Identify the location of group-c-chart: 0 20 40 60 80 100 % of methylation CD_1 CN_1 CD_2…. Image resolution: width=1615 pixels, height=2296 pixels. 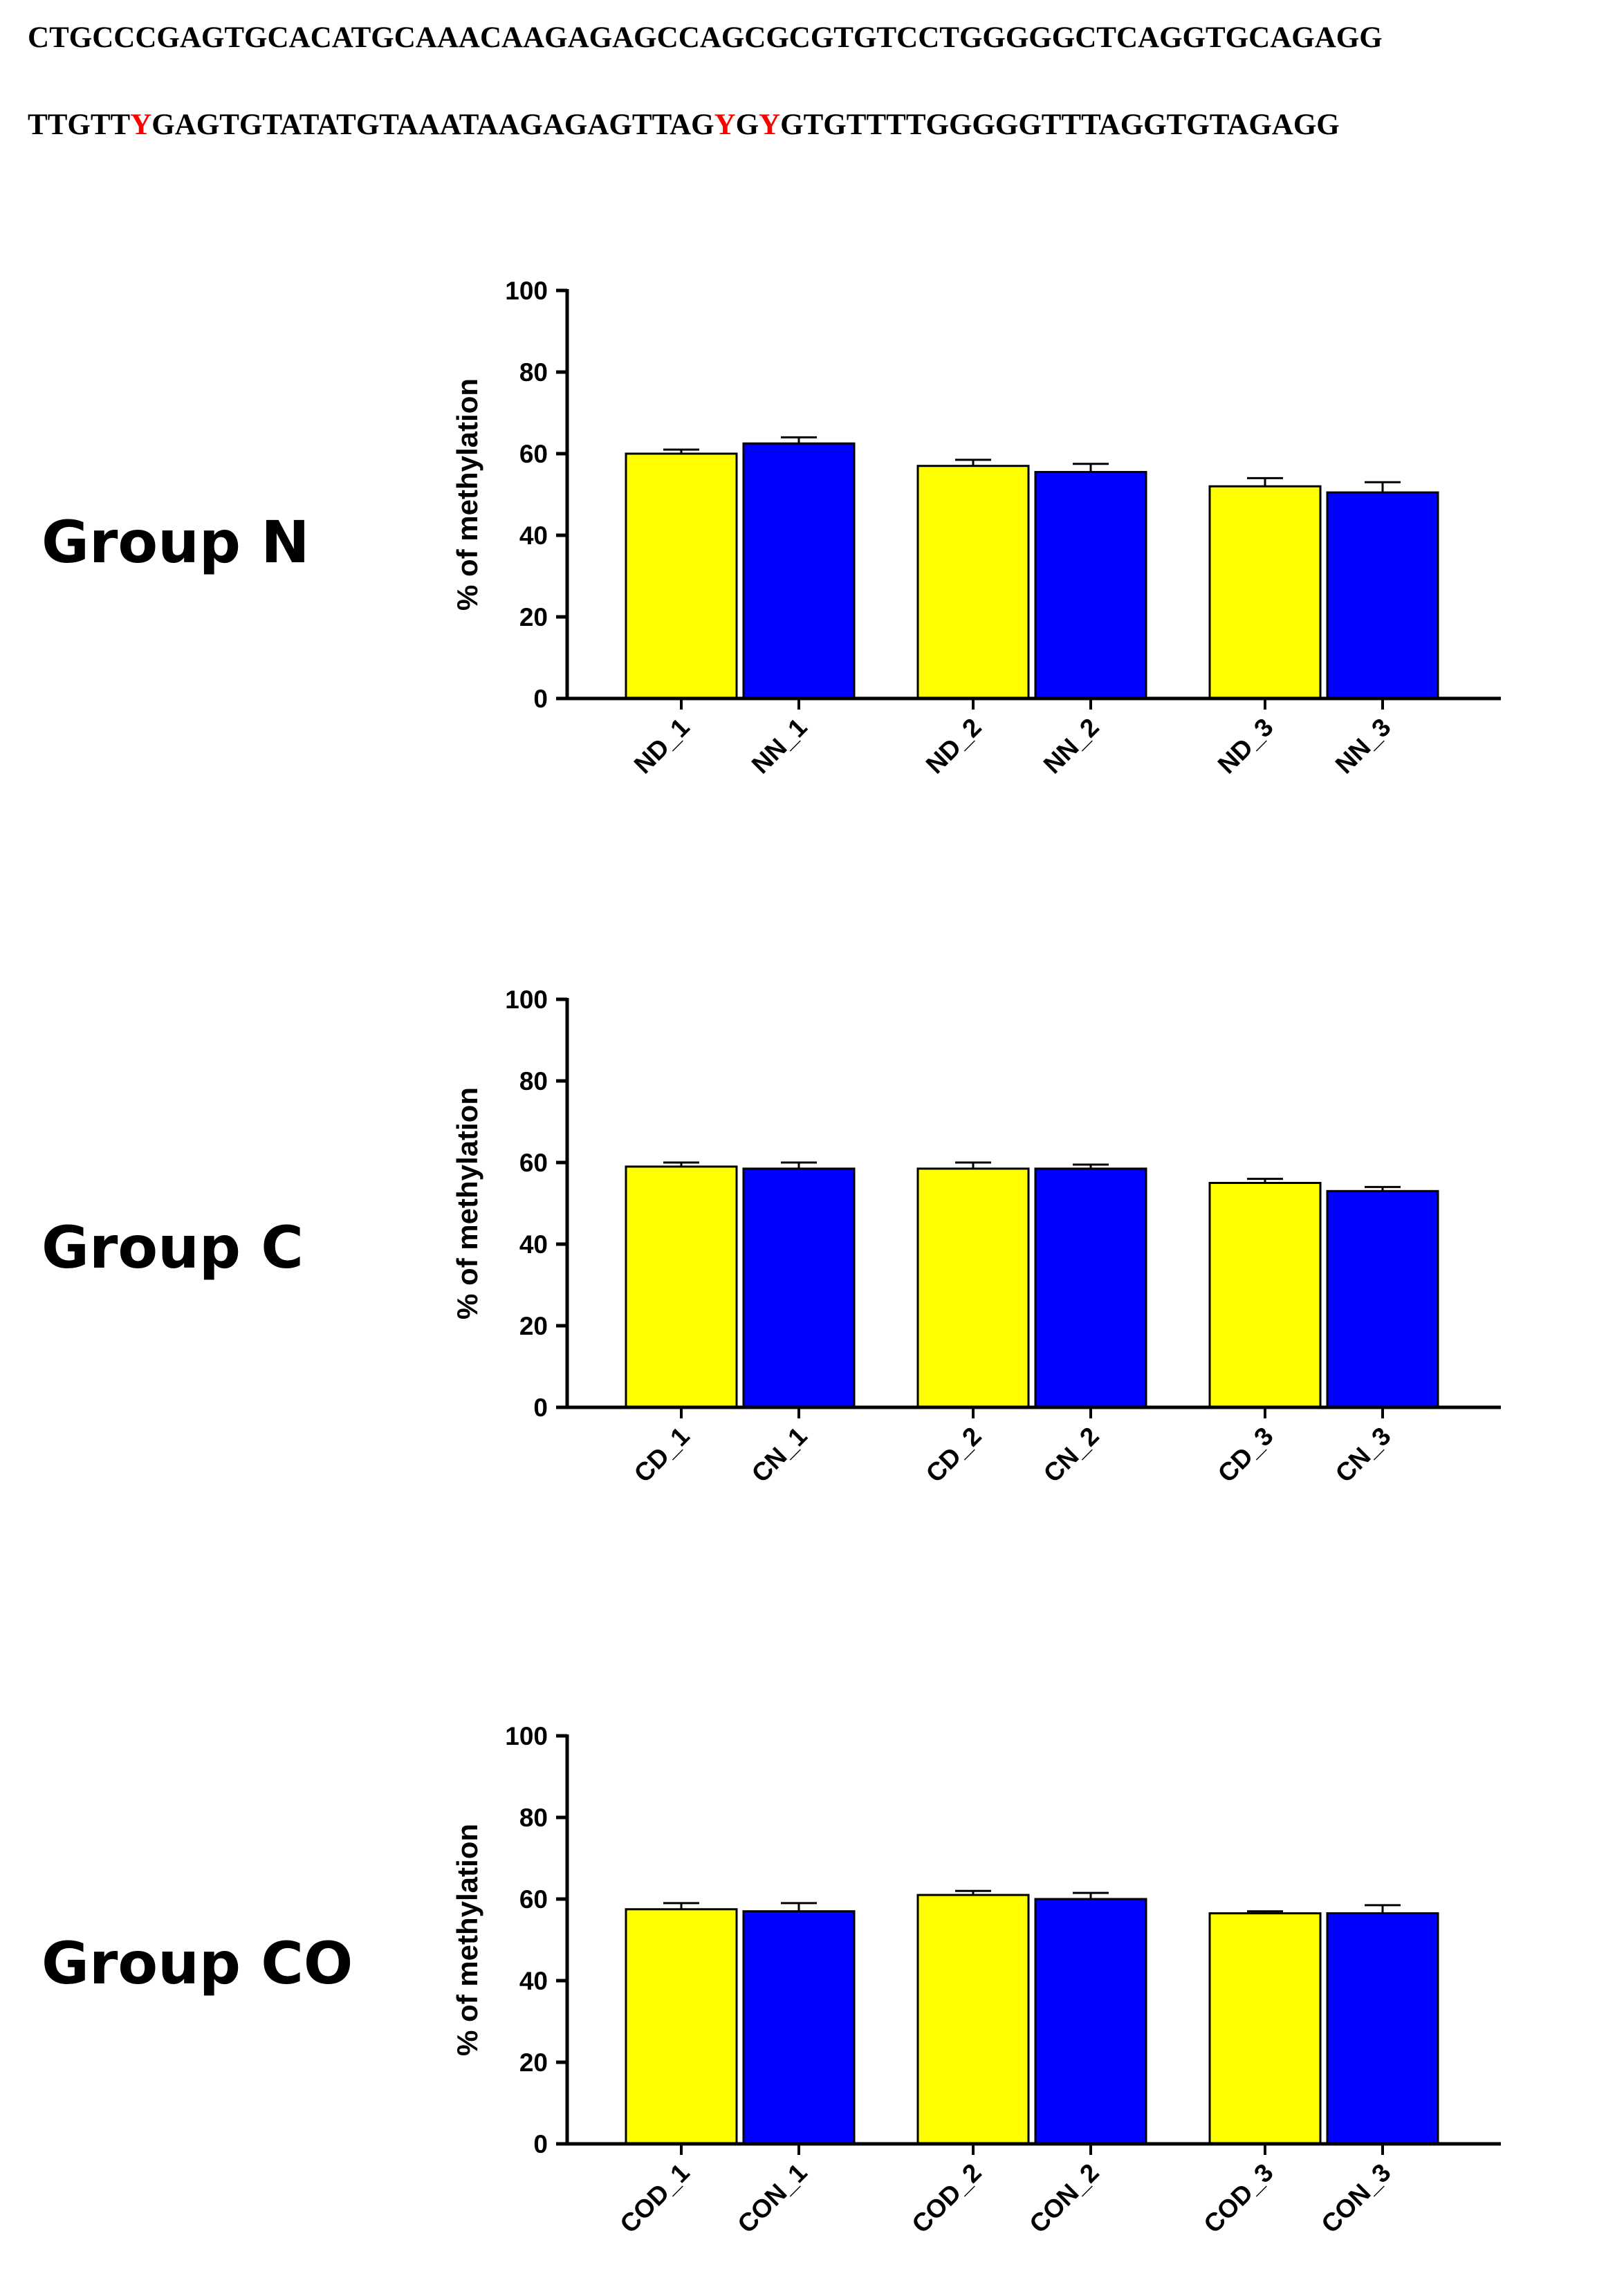
(976, 1236).